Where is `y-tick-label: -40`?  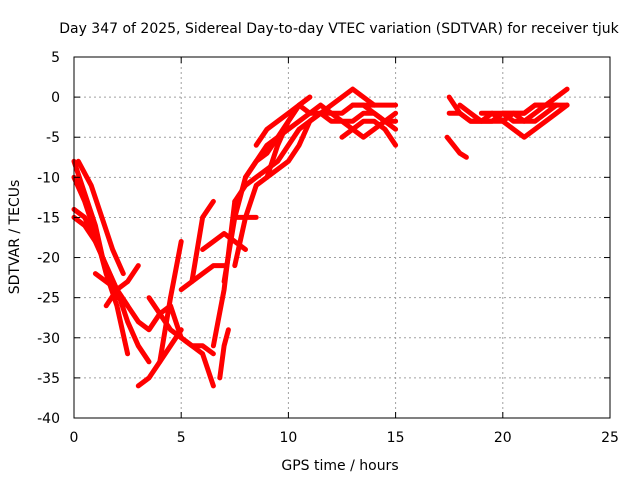 y-tick-label: -40 is located at coordinates (48, 419).